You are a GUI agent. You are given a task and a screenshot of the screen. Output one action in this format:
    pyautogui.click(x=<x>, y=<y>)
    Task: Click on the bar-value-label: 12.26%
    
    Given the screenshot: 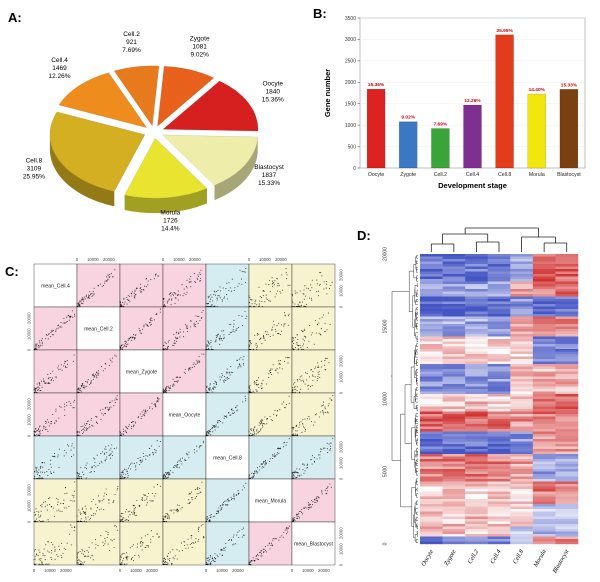 What is the action you would take?
    pyautogui.click(x=472, y=101)
    